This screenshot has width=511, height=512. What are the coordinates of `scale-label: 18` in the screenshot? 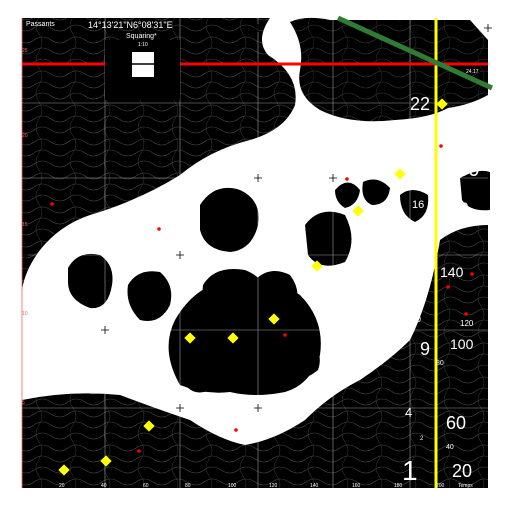 It's located at (422, 155).